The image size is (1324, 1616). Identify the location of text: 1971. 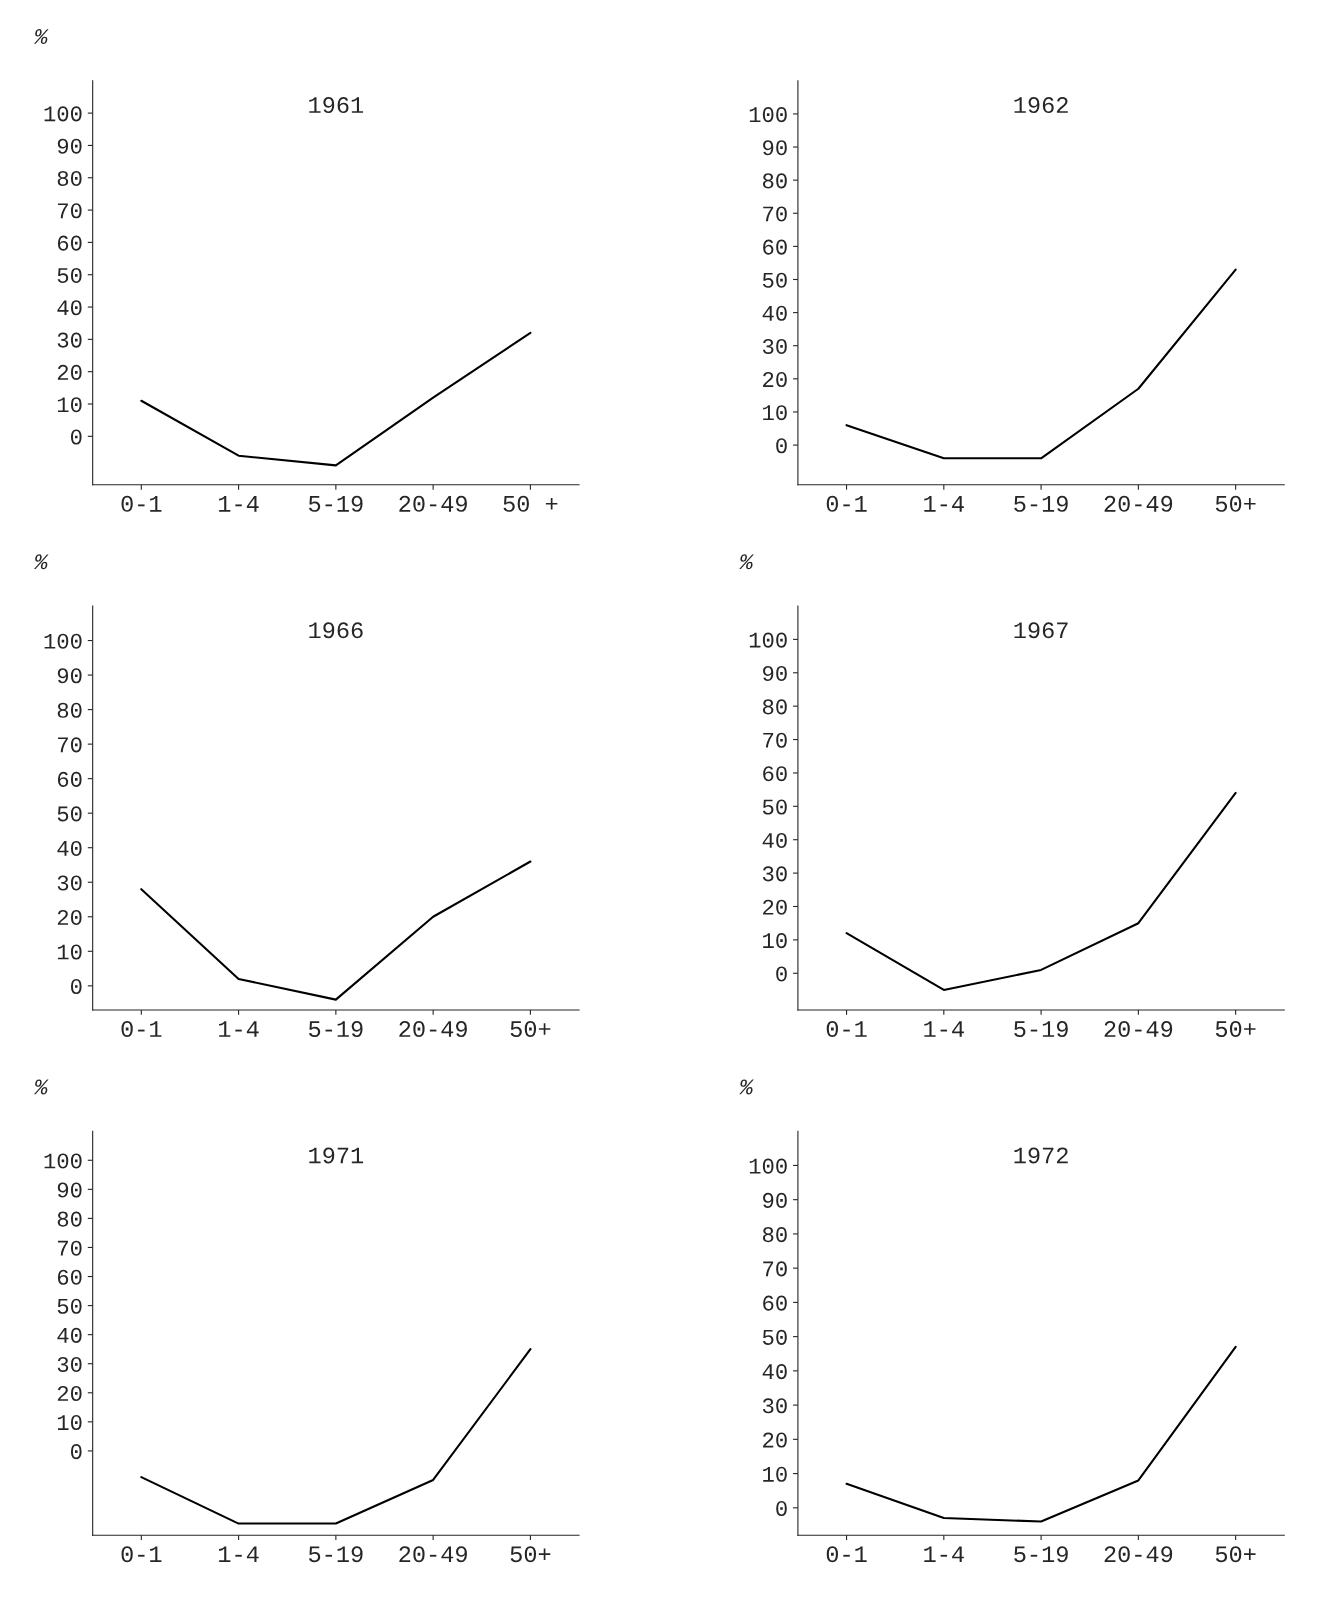
(336, 1155).